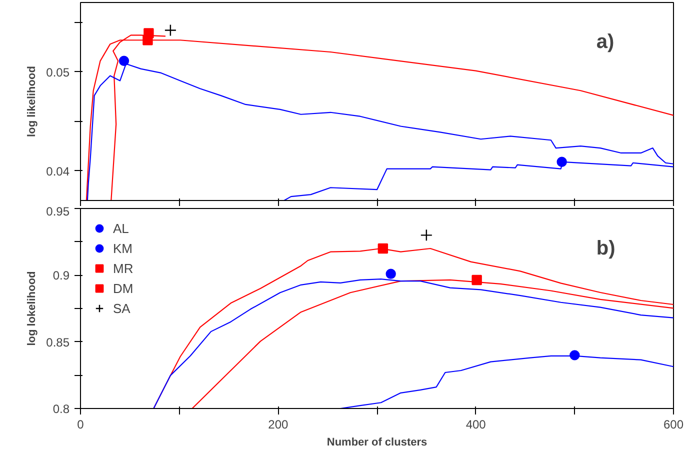 Image resolution: width=685 pixels, height=451 pixels. What do you see at coordinates (32, 308) in the screenshot?
I see `y-axis-title: log lokelihood` at bounding box center [32, 308].